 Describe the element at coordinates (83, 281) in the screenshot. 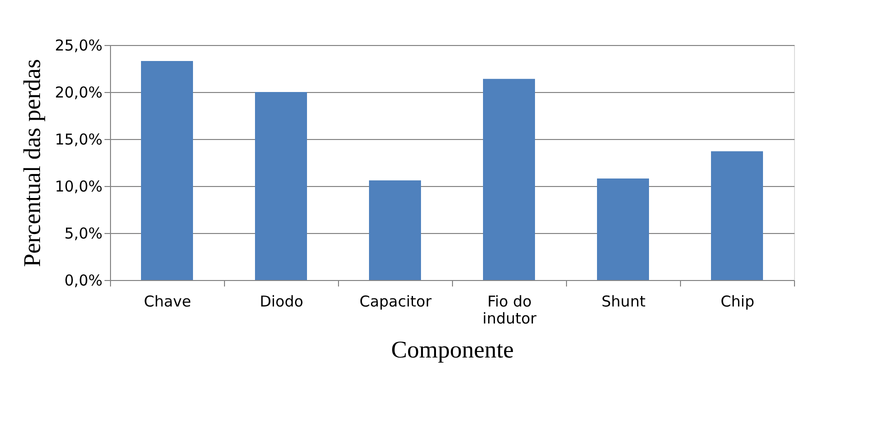

I see `y-tick-label: 0,0%` at that location.